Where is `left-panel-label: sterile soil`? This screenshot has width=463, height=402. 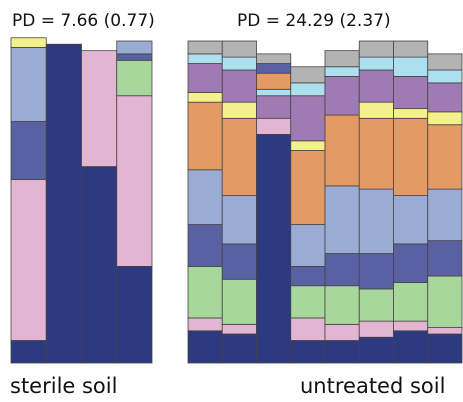
left-panel-label: sterile soil is located at coordinates (63, 386).